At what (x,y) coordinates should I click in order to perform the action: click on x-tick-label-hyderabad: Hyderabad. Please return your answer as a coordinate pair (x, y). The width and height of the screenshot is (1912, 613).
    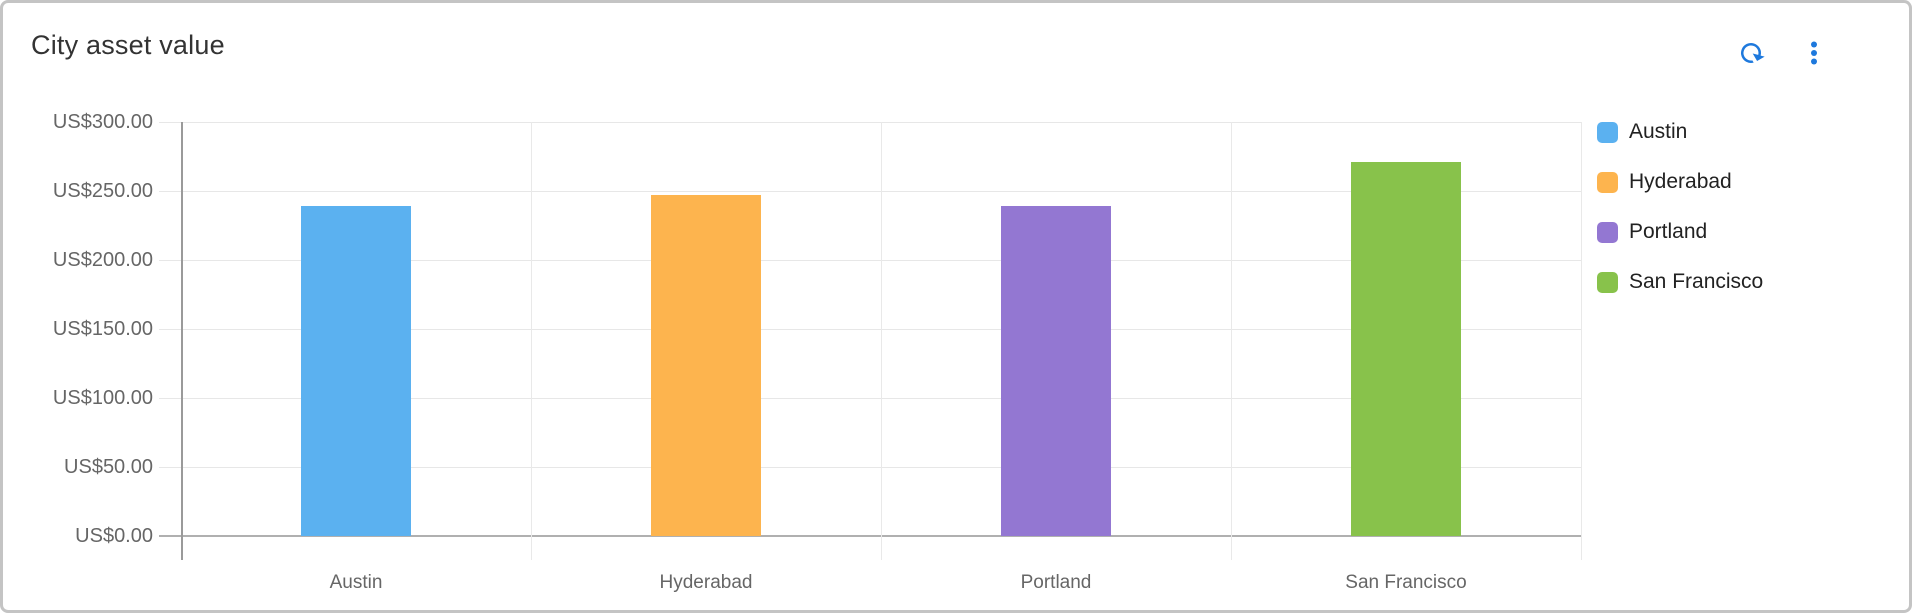
    Looking at the image, I should click on (706, 582).